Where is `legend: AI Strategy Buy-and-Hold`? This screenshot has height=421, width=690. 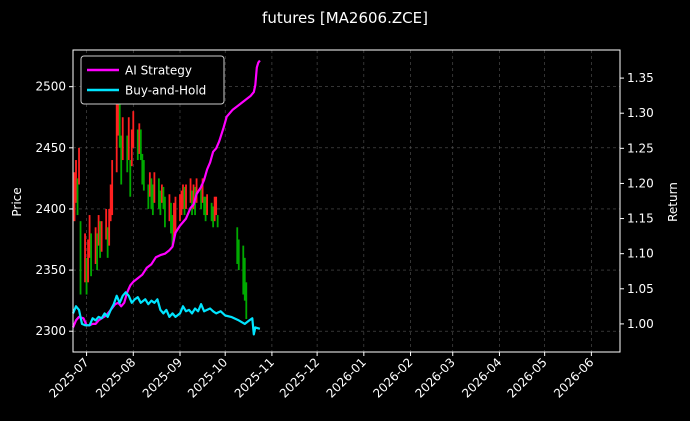
legend: AI Strategy Buy-and-Hold is located at coordinates (152, 80).